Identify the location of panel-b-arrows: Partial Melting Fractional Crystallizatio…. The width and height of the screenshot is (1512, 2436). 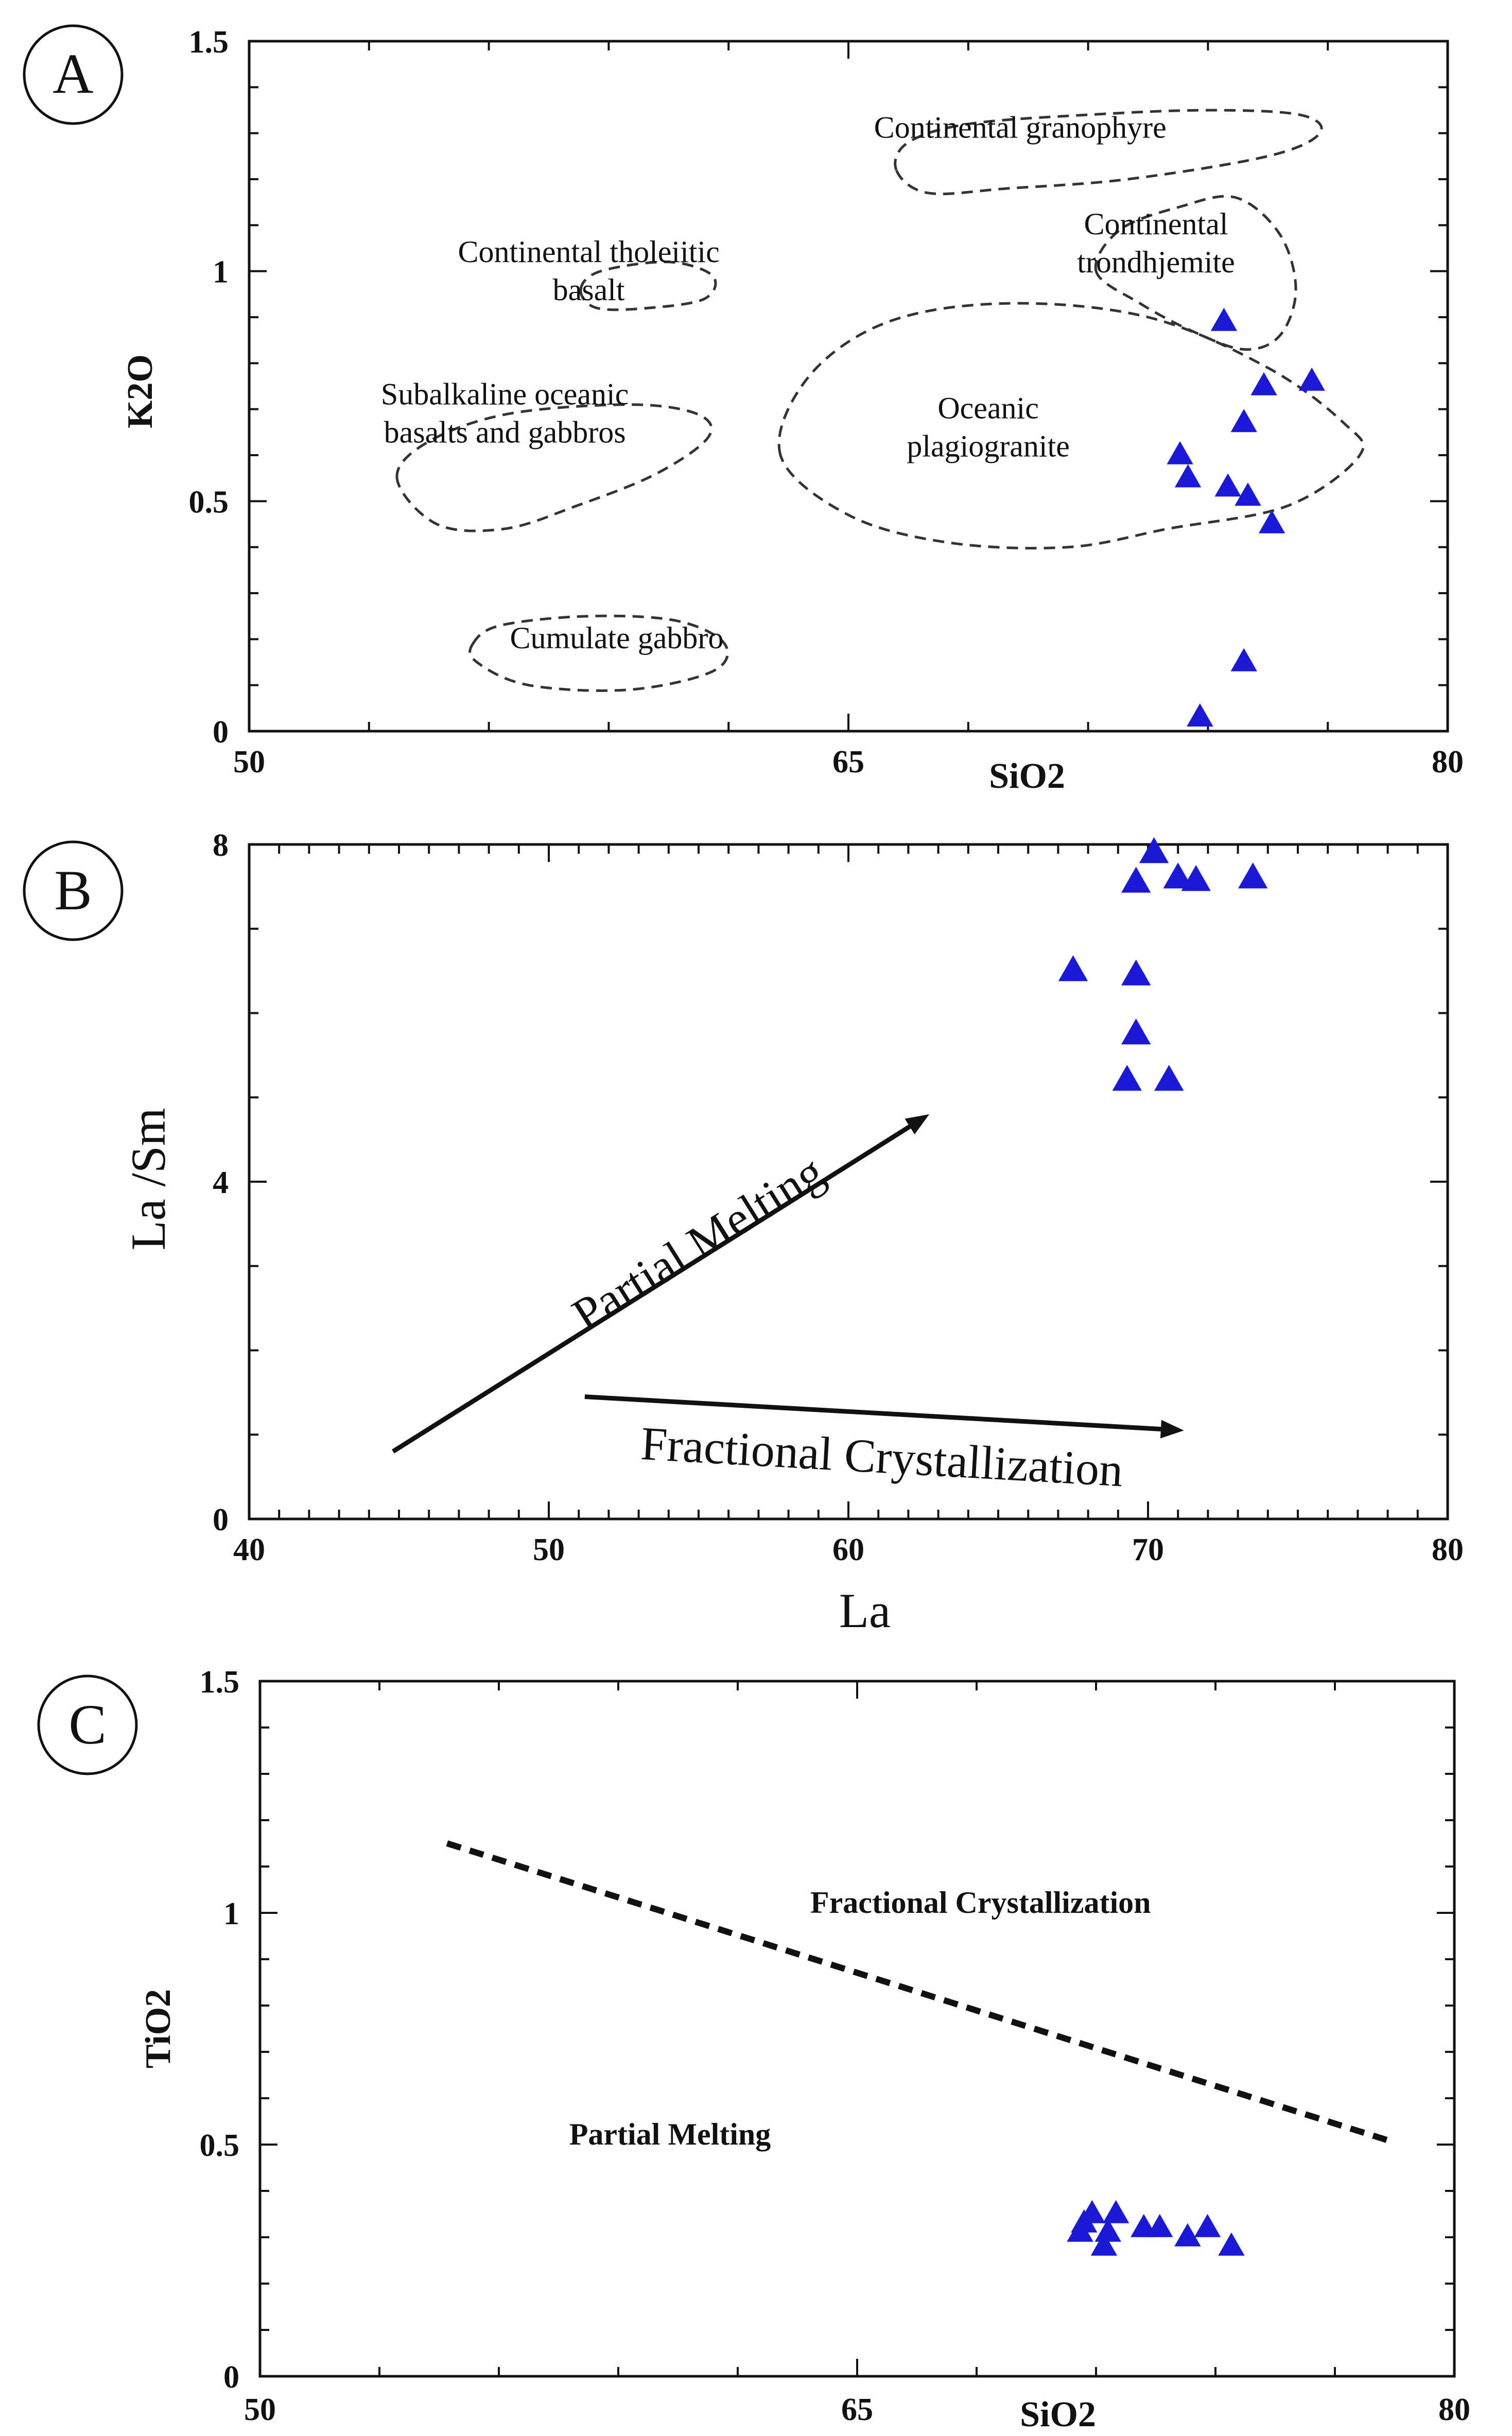
(787, 1305).